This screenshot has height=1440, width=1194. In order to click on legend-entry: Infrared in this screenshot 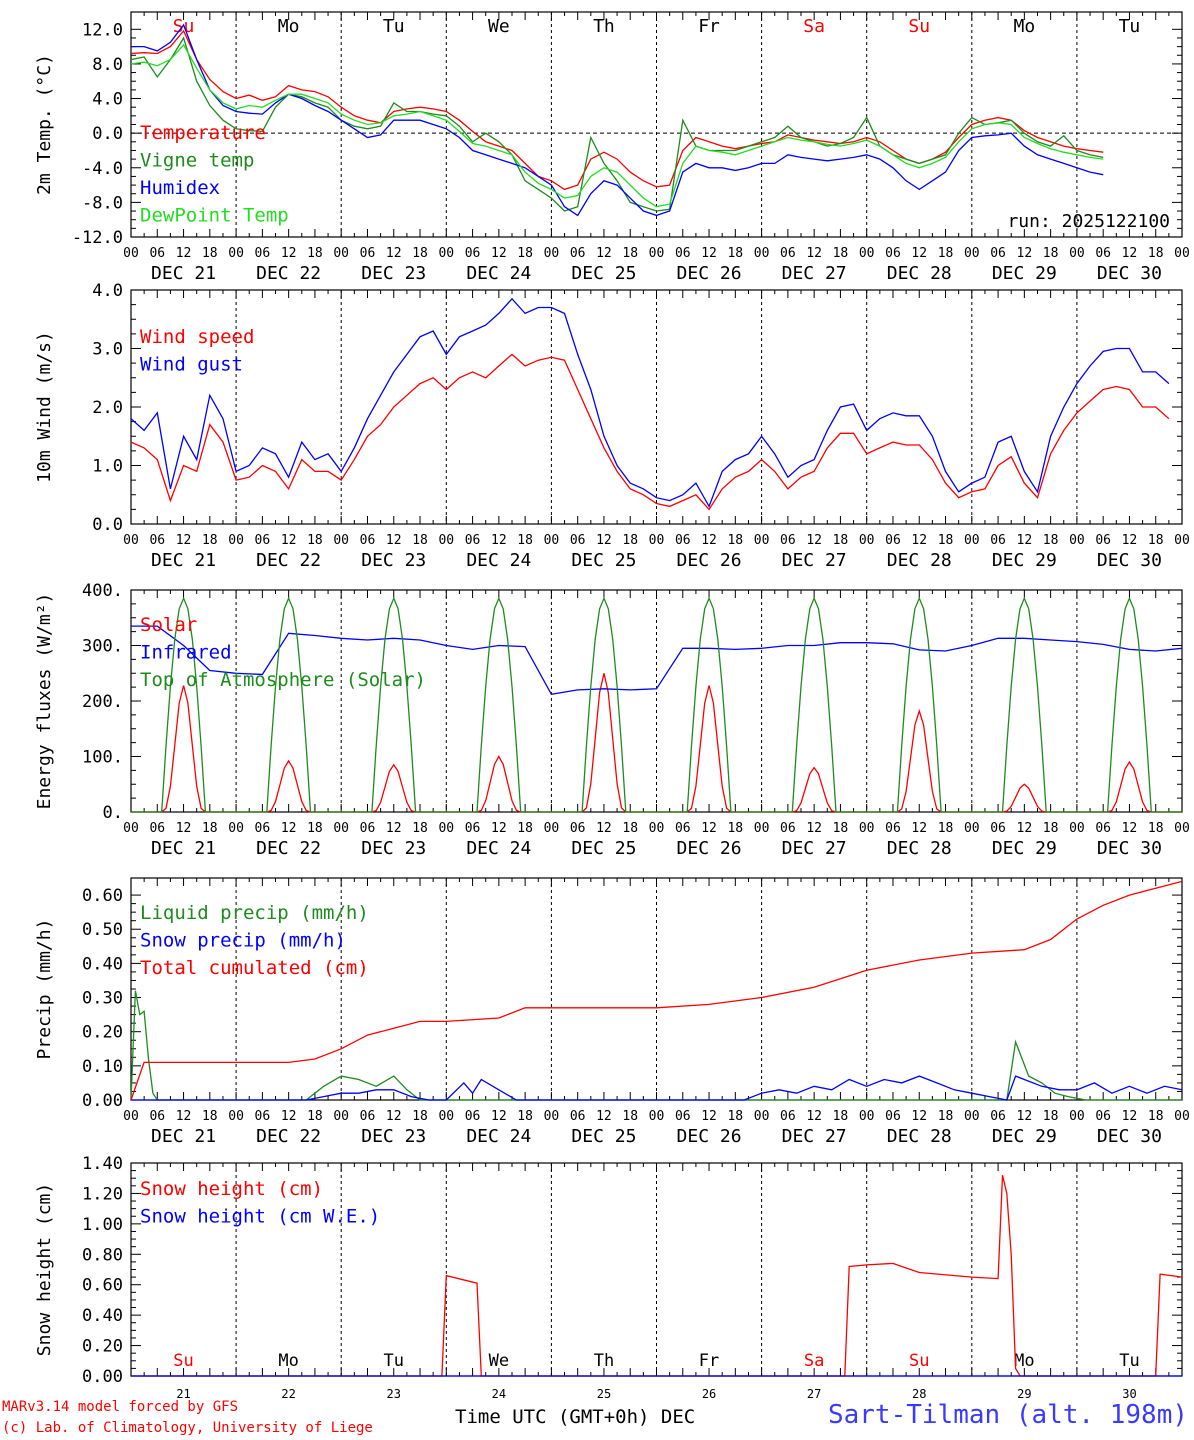, I will do `click(186, 653)`.